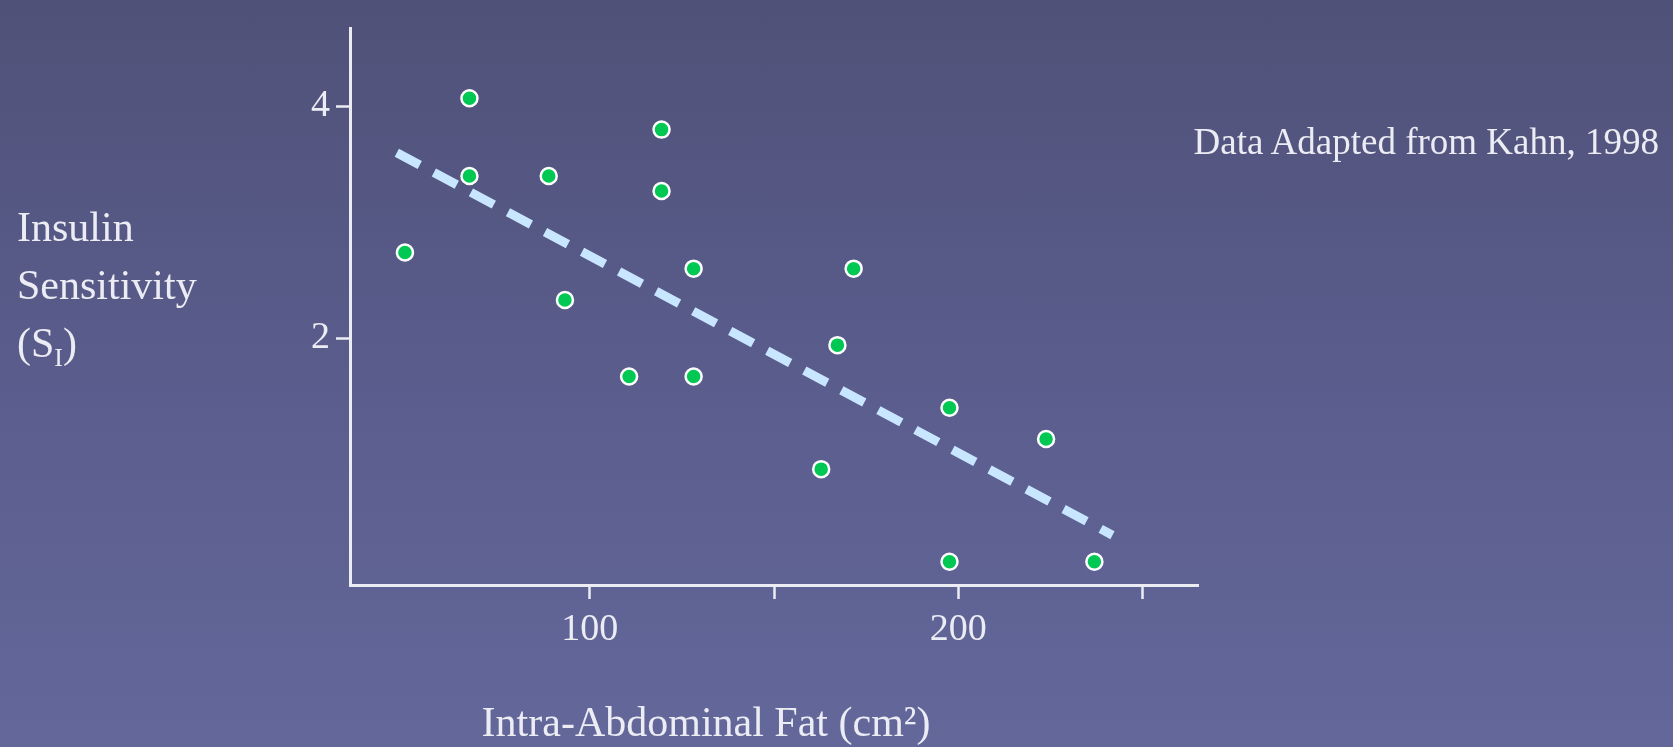 The height and width of the screenshot is (747, 1673). I want to click on x-axis-title: Intra-Abdominal Fat (cm²), so click(706, 722).